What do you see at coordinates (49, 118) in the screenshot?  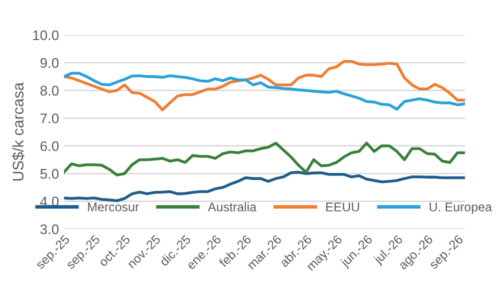 I see `y-tick-label: 7.0` at bounding box center [49, 118].